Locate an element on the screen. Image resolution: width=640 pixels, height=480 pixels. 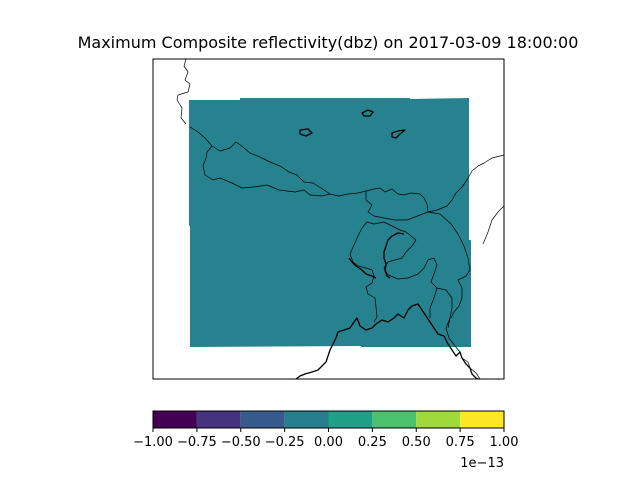
colorbar-tick-label: 0.50 is located at coordinates (416, 442).